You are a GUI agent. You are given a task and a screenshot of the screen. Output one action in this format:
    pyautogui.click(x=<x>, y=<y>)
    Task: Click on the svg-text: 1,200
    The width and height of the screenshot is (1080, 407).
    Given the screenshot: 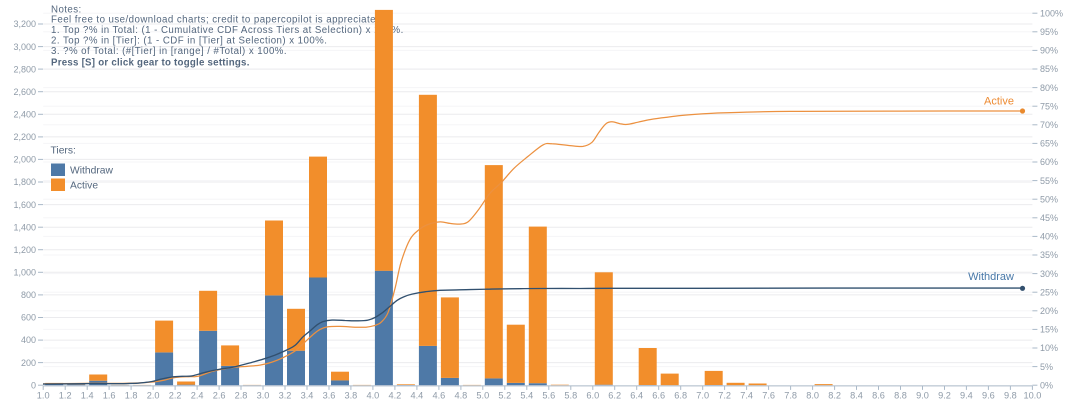 What is the action you would take?
    pyautogui.click(x=24, y=250)
    